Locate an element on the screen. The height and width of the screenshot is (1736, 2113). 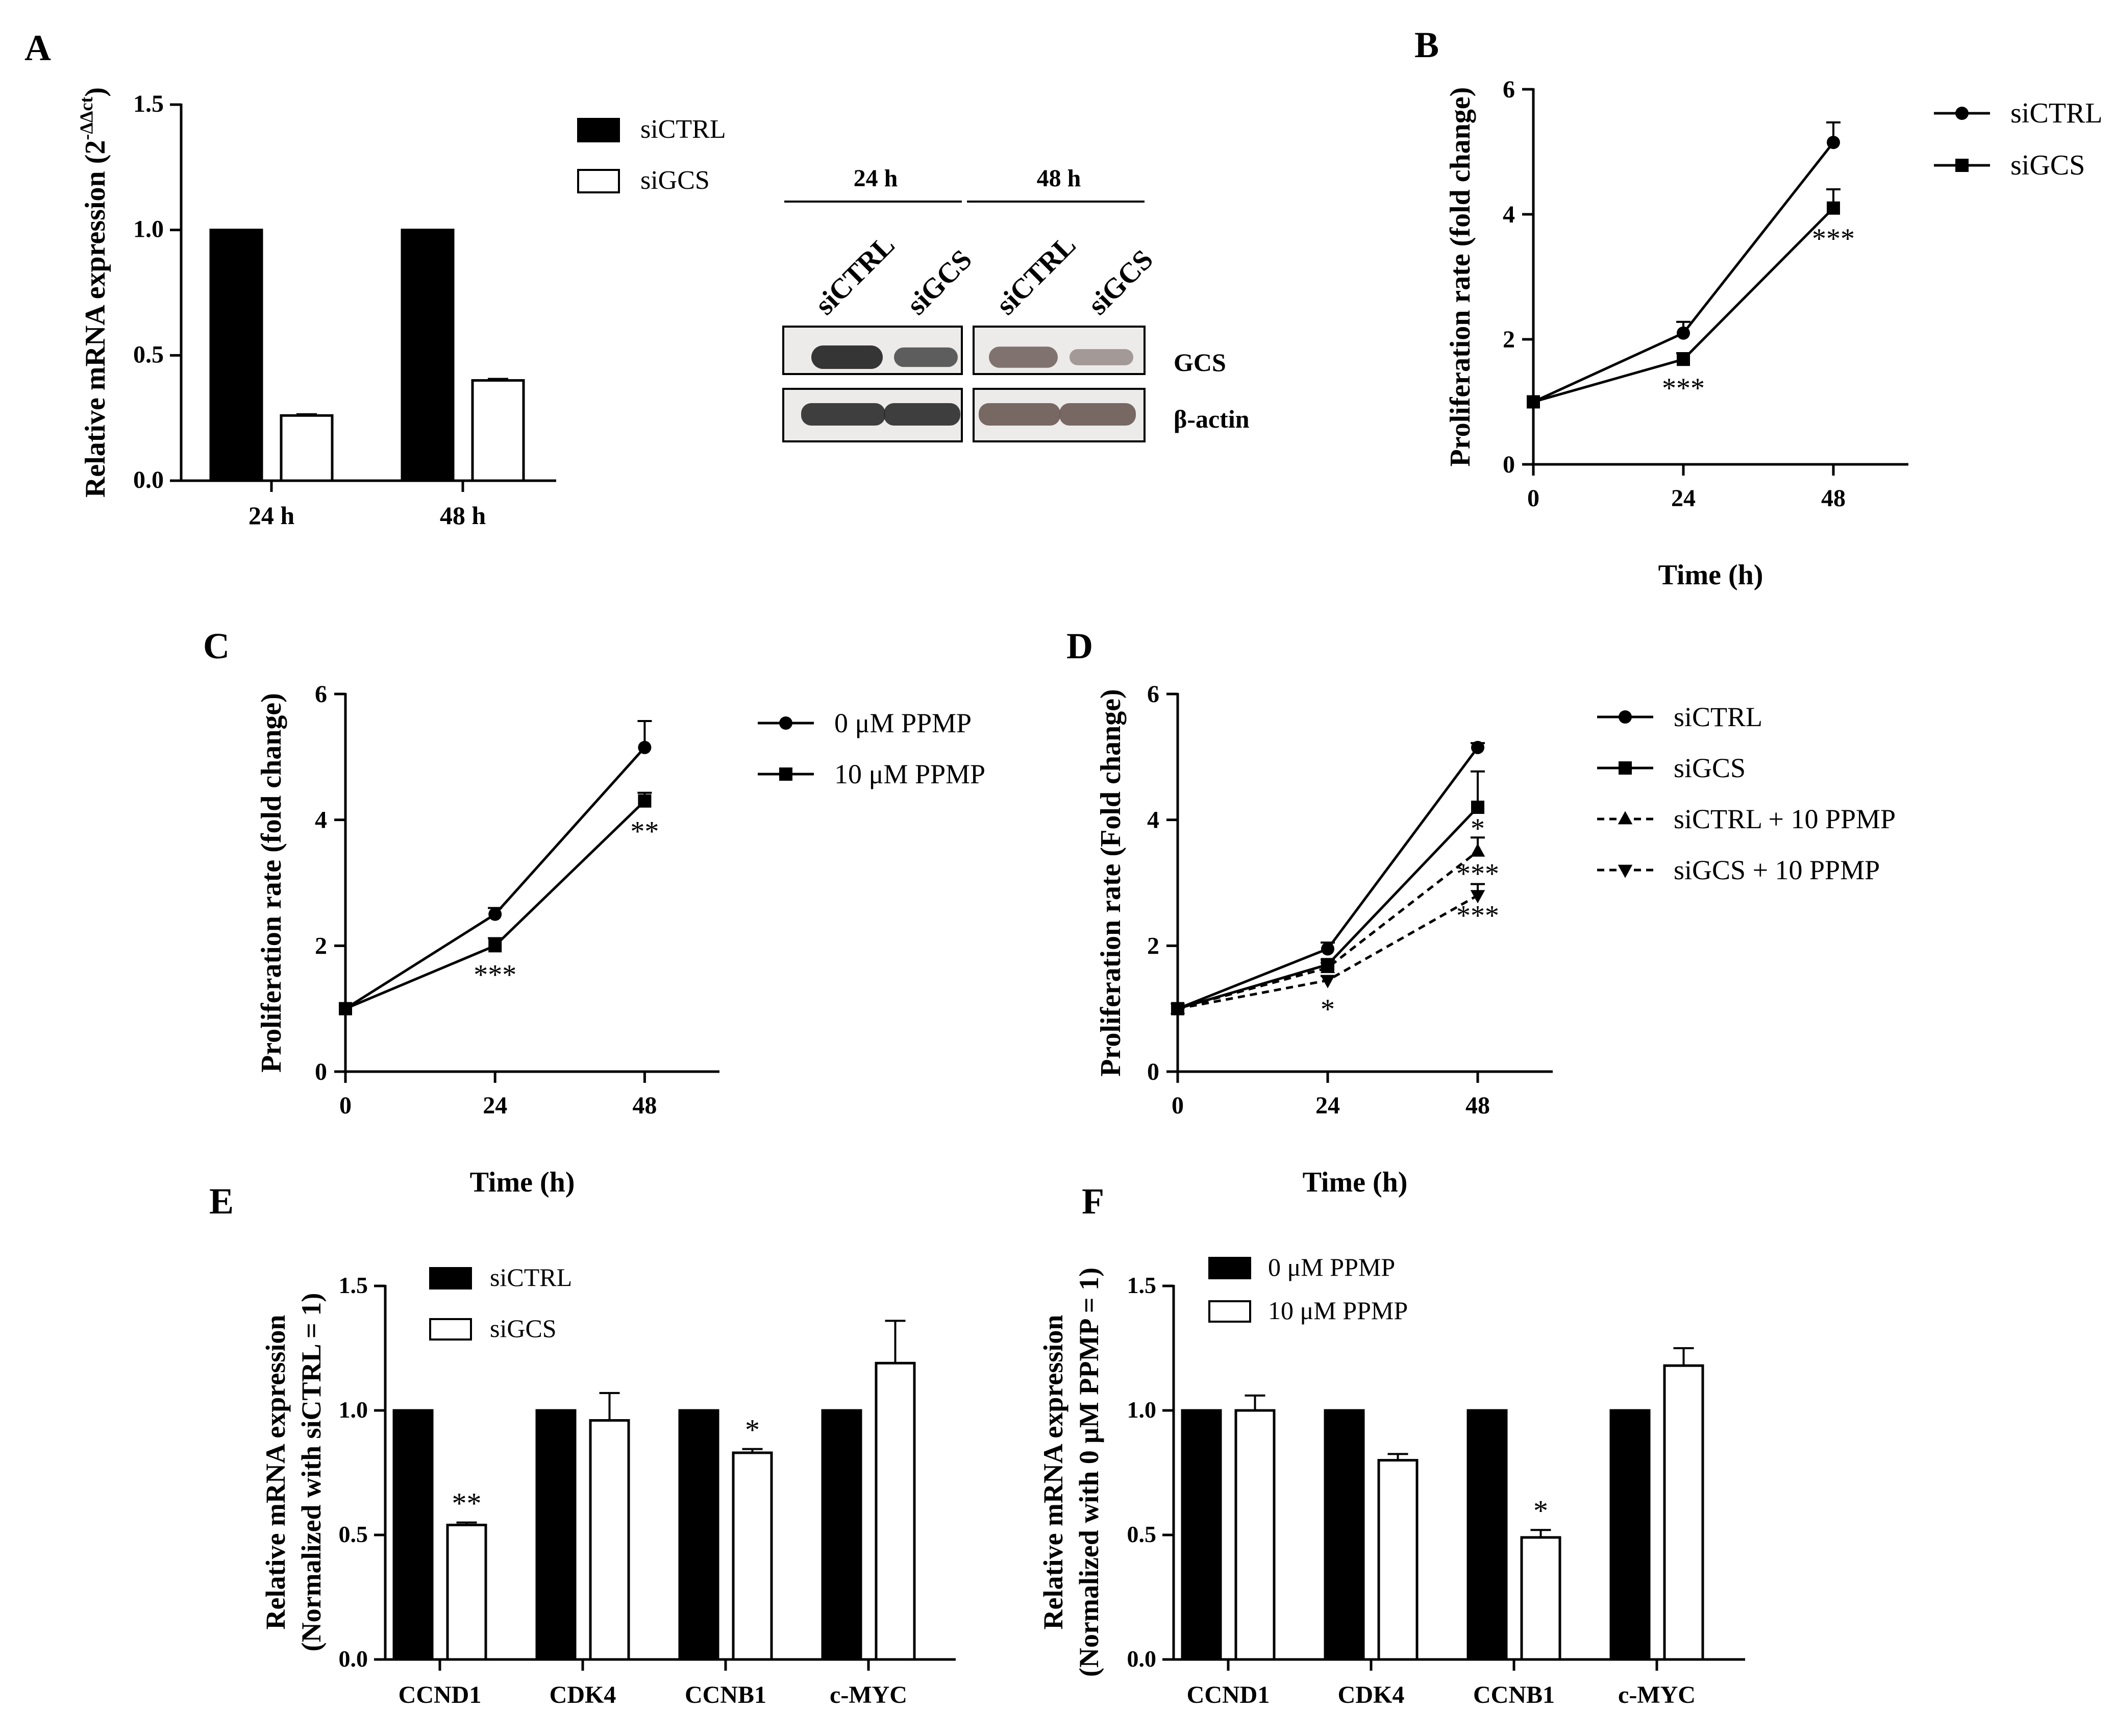
bar-a-sictrl is located at coordinates (428, 355).